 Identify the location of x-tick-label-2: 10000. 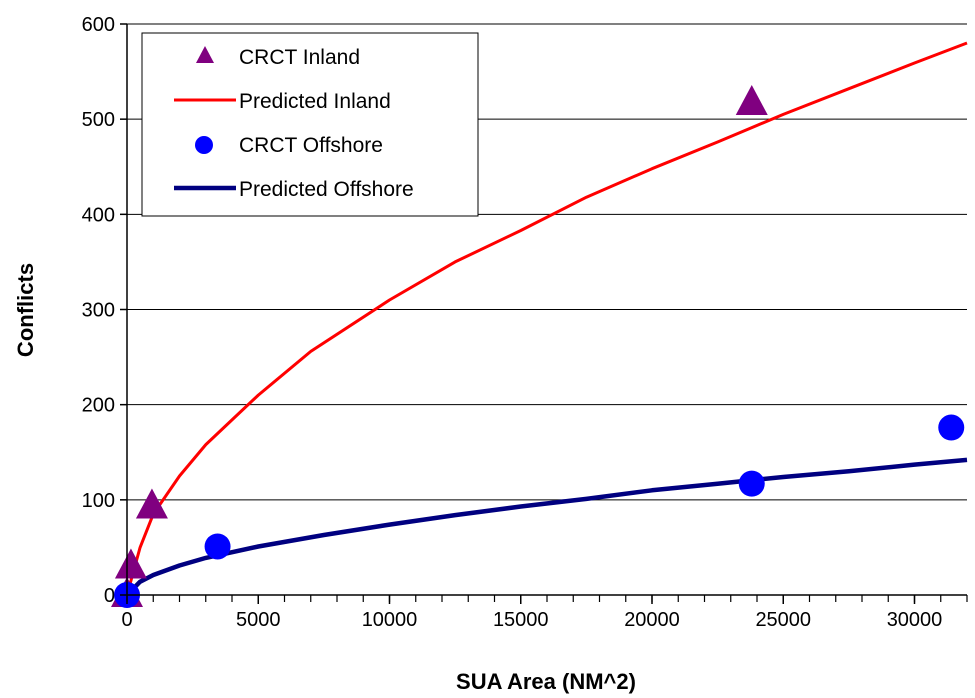
(390, 620).